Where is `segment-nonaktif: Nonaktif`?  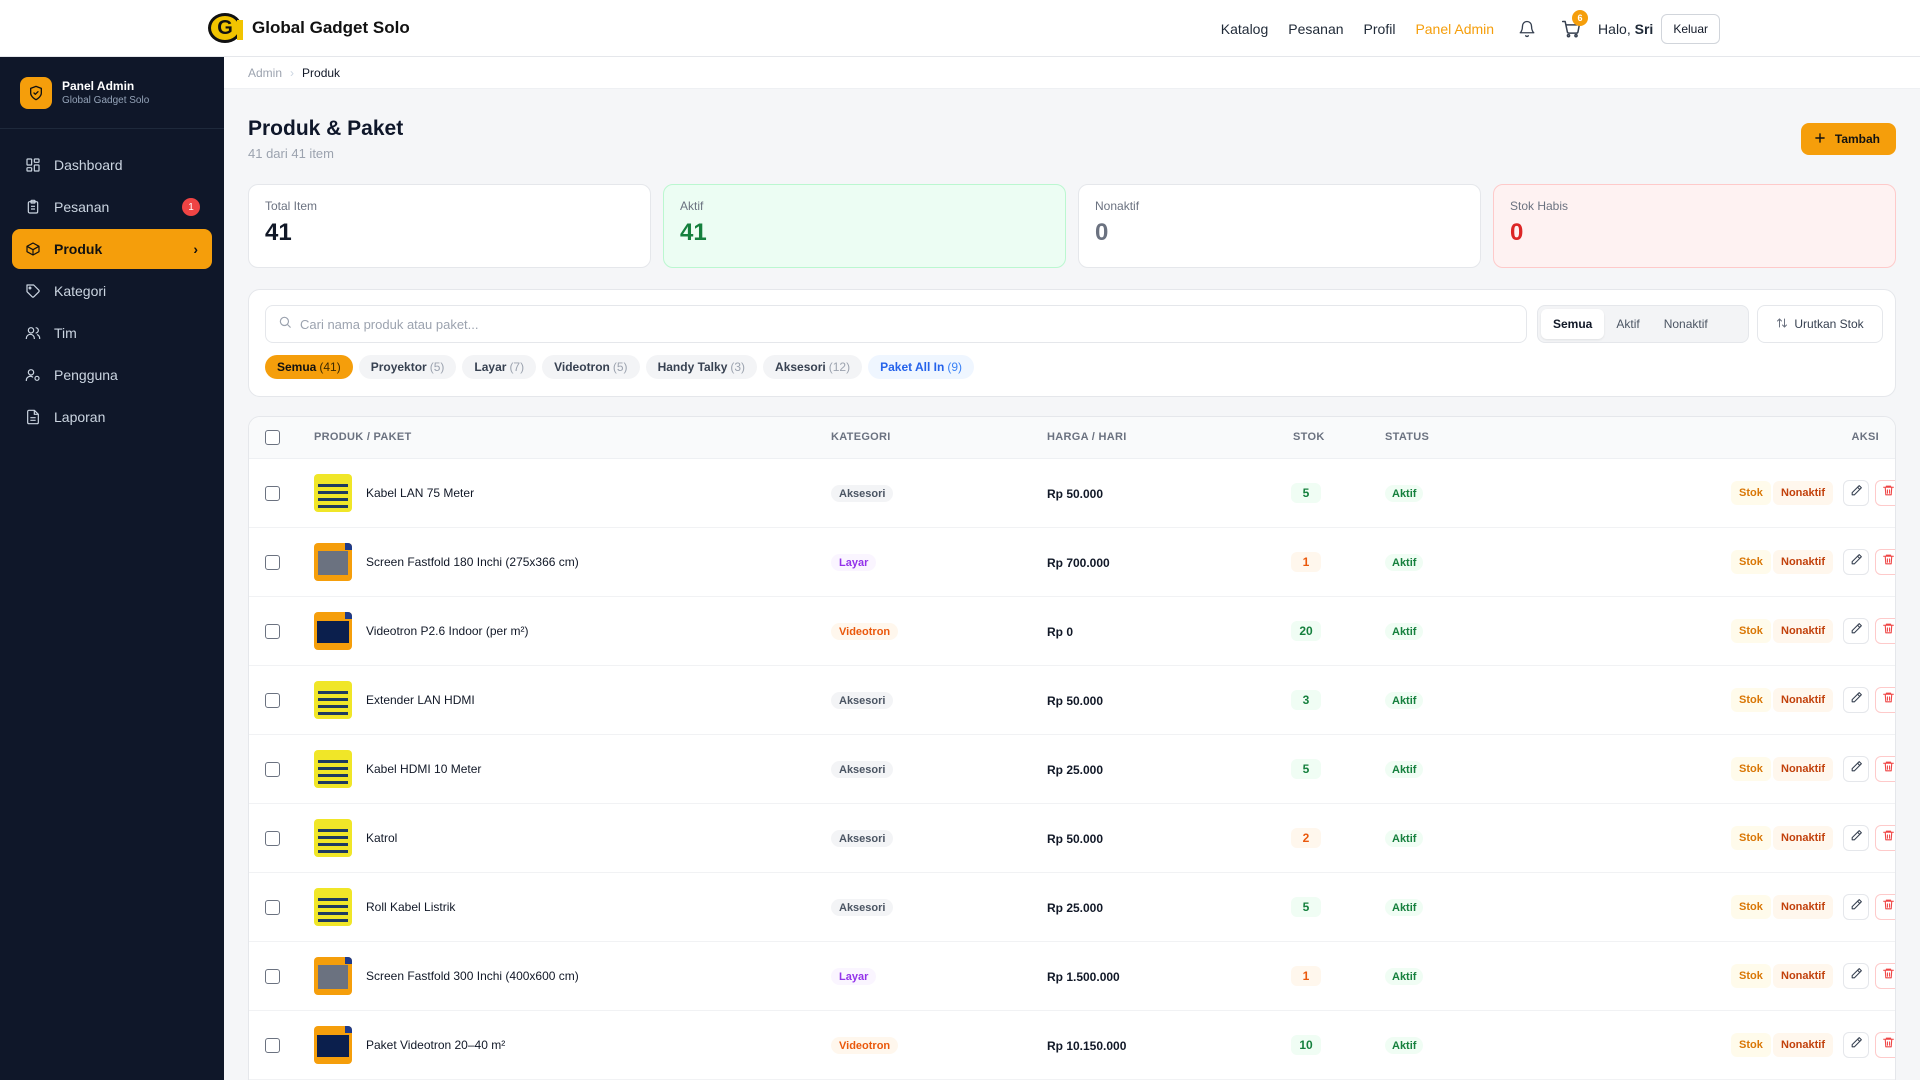
segment-nonaktif: Nonaktif is located at coordinates (1685, 324).